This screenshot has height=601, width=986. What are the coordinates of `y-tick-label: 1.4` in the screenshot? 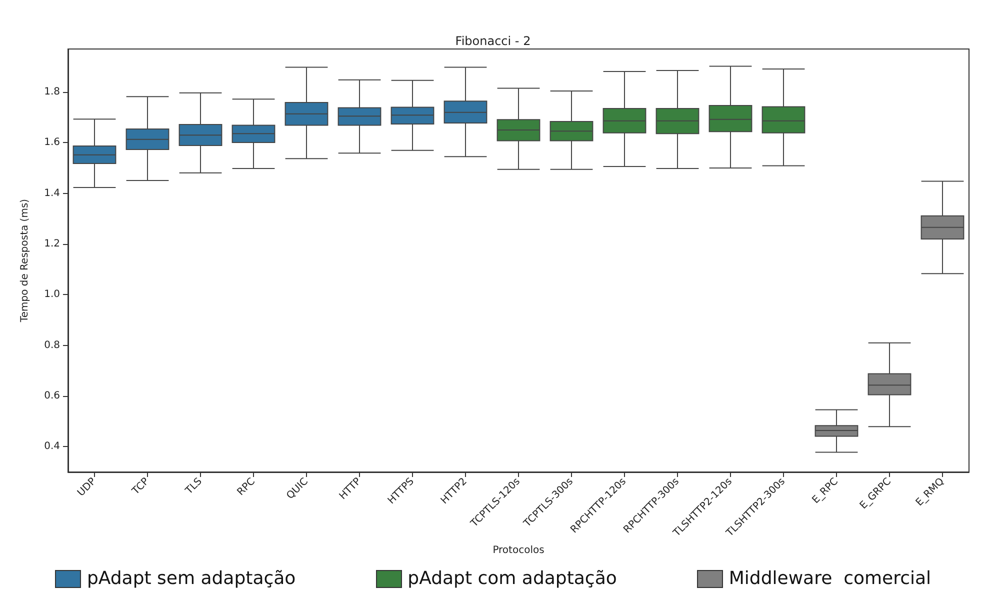 It's located at (52, 193).